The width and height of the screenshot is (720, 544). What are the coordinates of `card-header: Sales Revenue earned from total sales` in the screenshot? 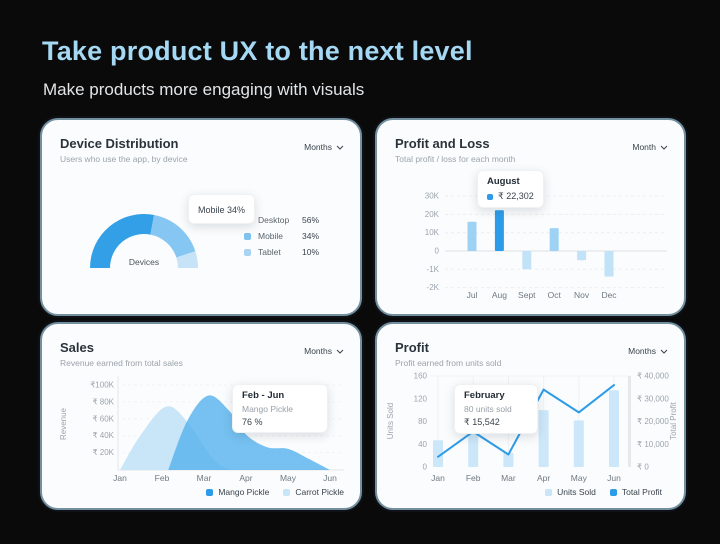 It's located at (121, 354).